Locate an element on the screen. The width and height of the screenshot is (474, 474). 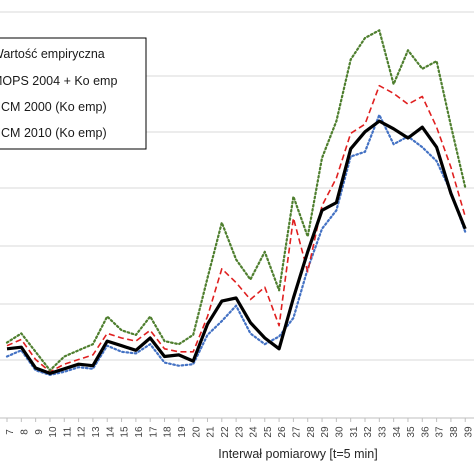
x-tick-label: 38 is located at coordinates (454, 432).